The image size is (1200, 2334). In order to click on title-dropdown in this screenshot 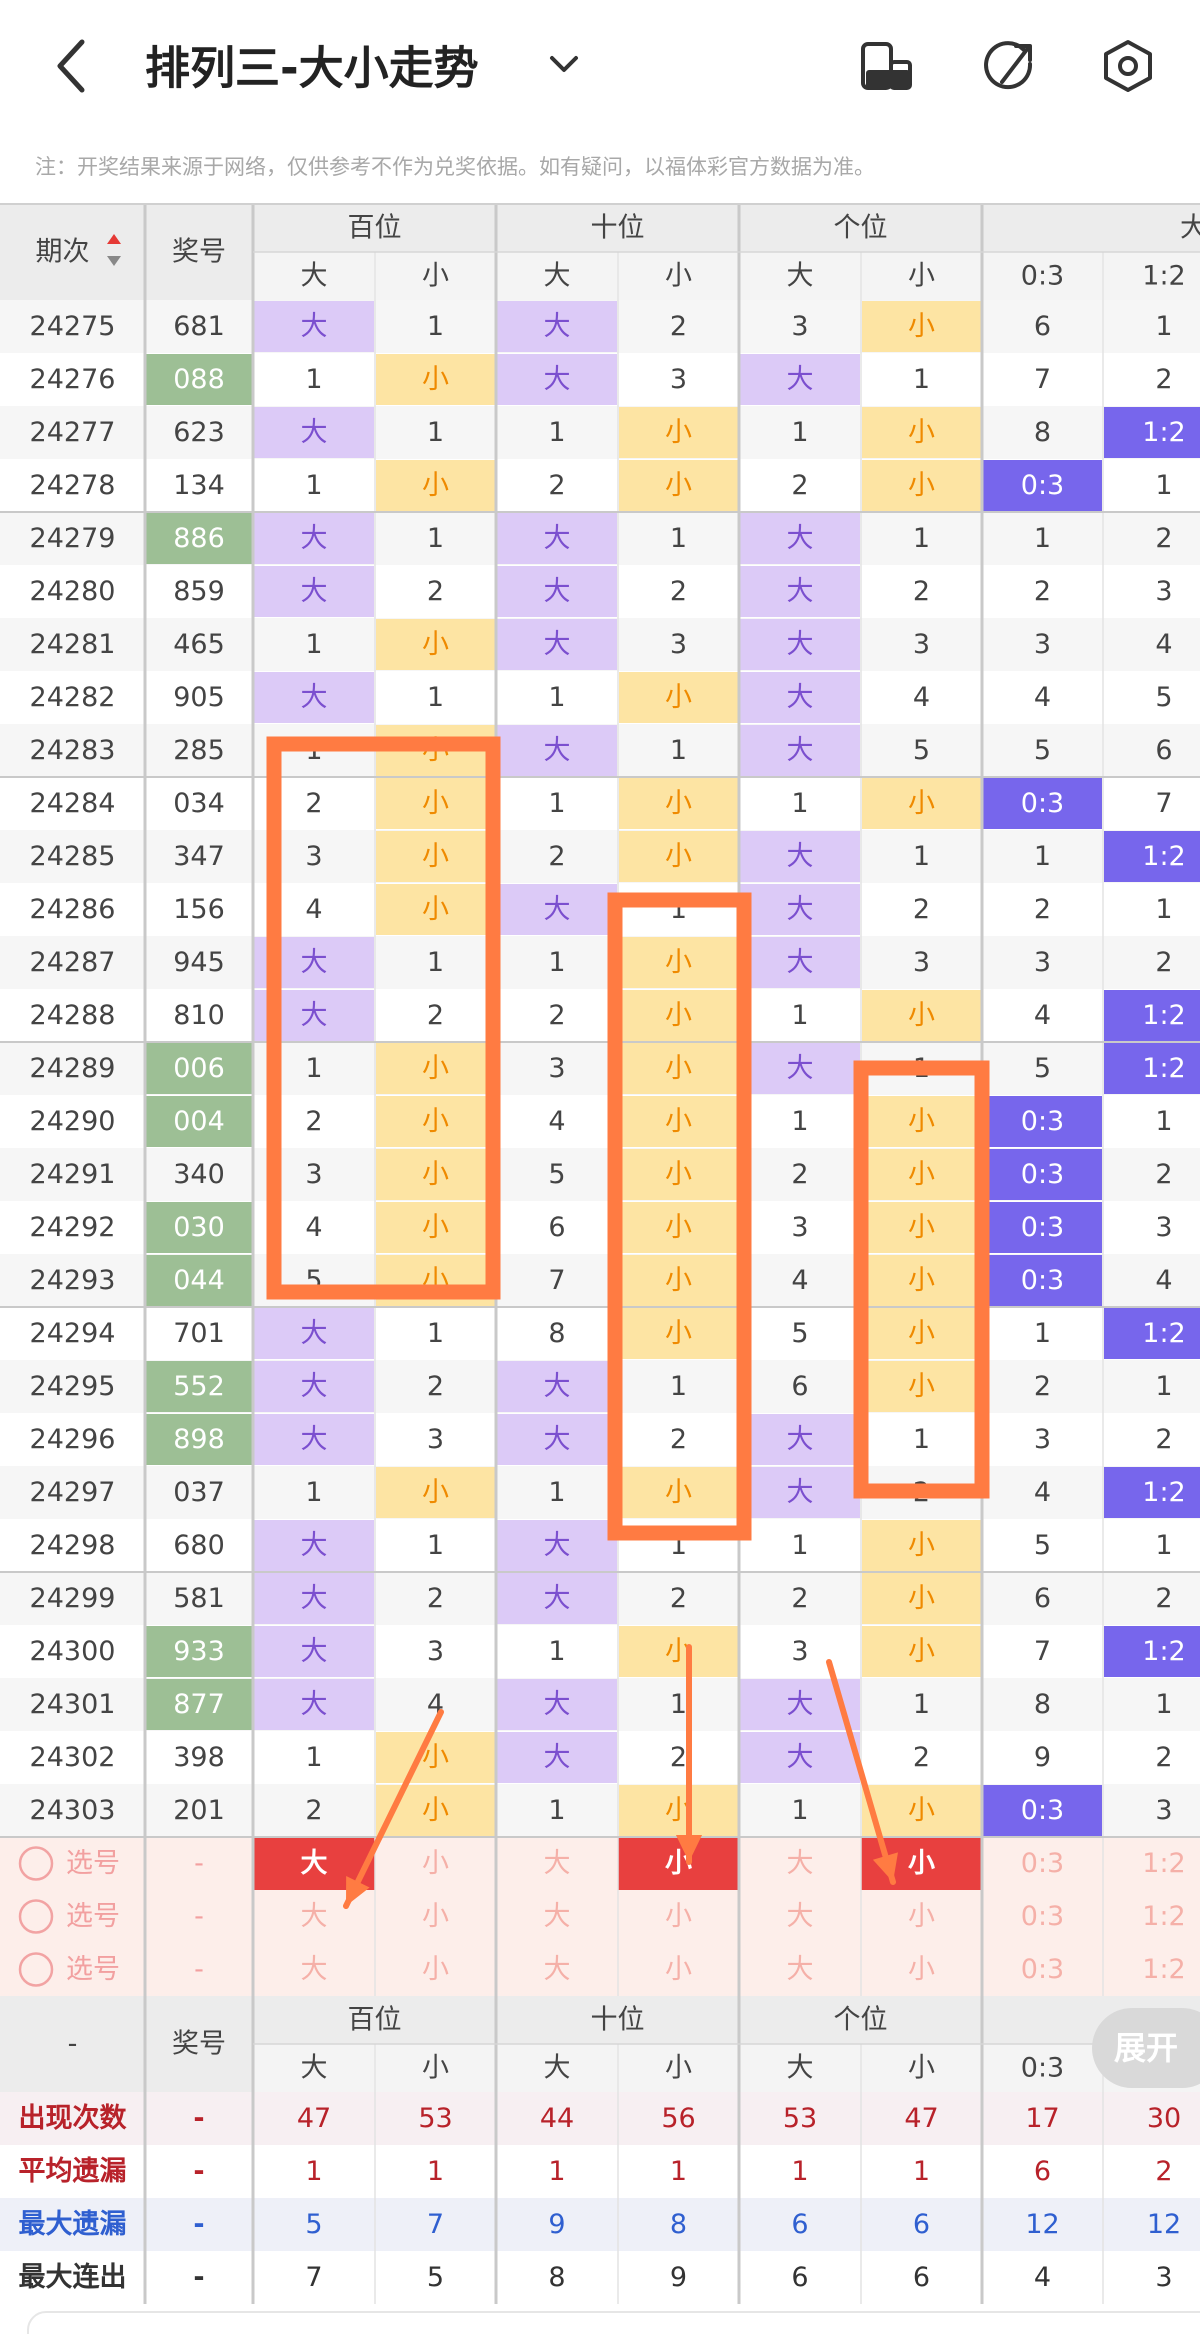, I will do `click(564, 64)`.